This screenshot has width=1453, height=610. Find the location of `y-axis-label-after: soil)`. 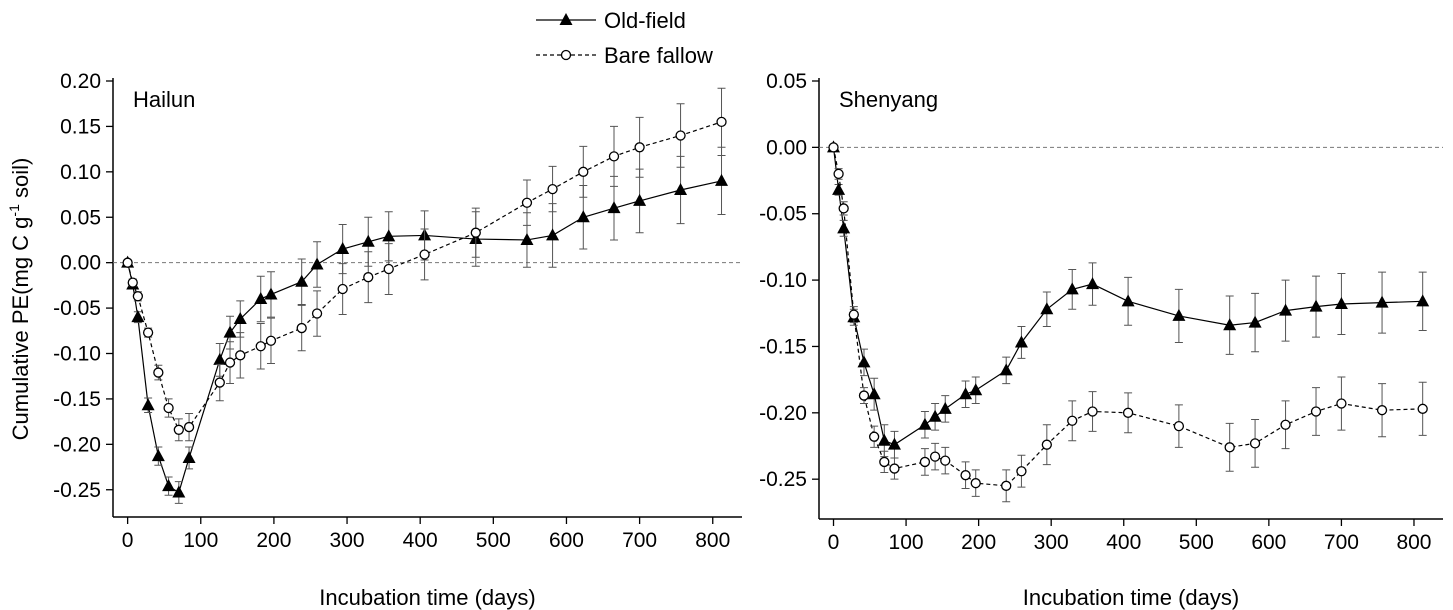

y-axis-label-after: soil) is located at coordinates (20, 181).